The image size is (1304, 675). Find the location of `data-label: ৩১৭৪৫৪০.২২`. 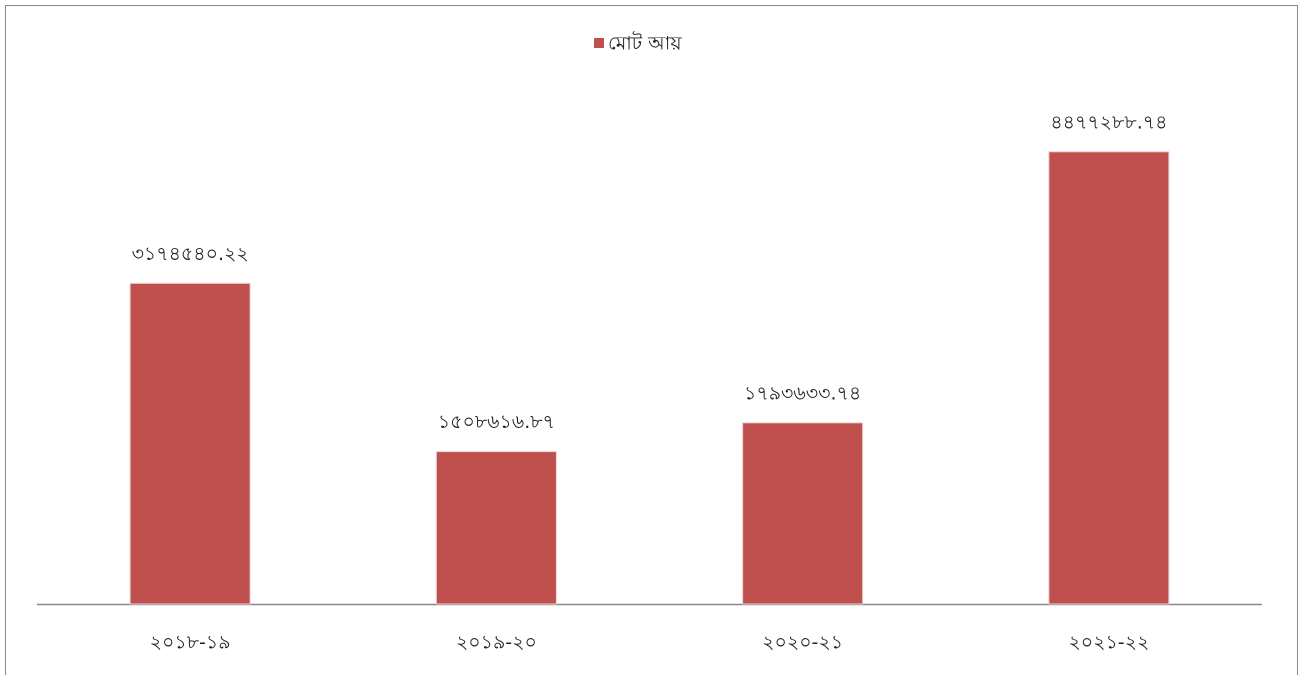

data-label: ৩১৭৪৫৪০.২২ is located at coordinates (190, 254).